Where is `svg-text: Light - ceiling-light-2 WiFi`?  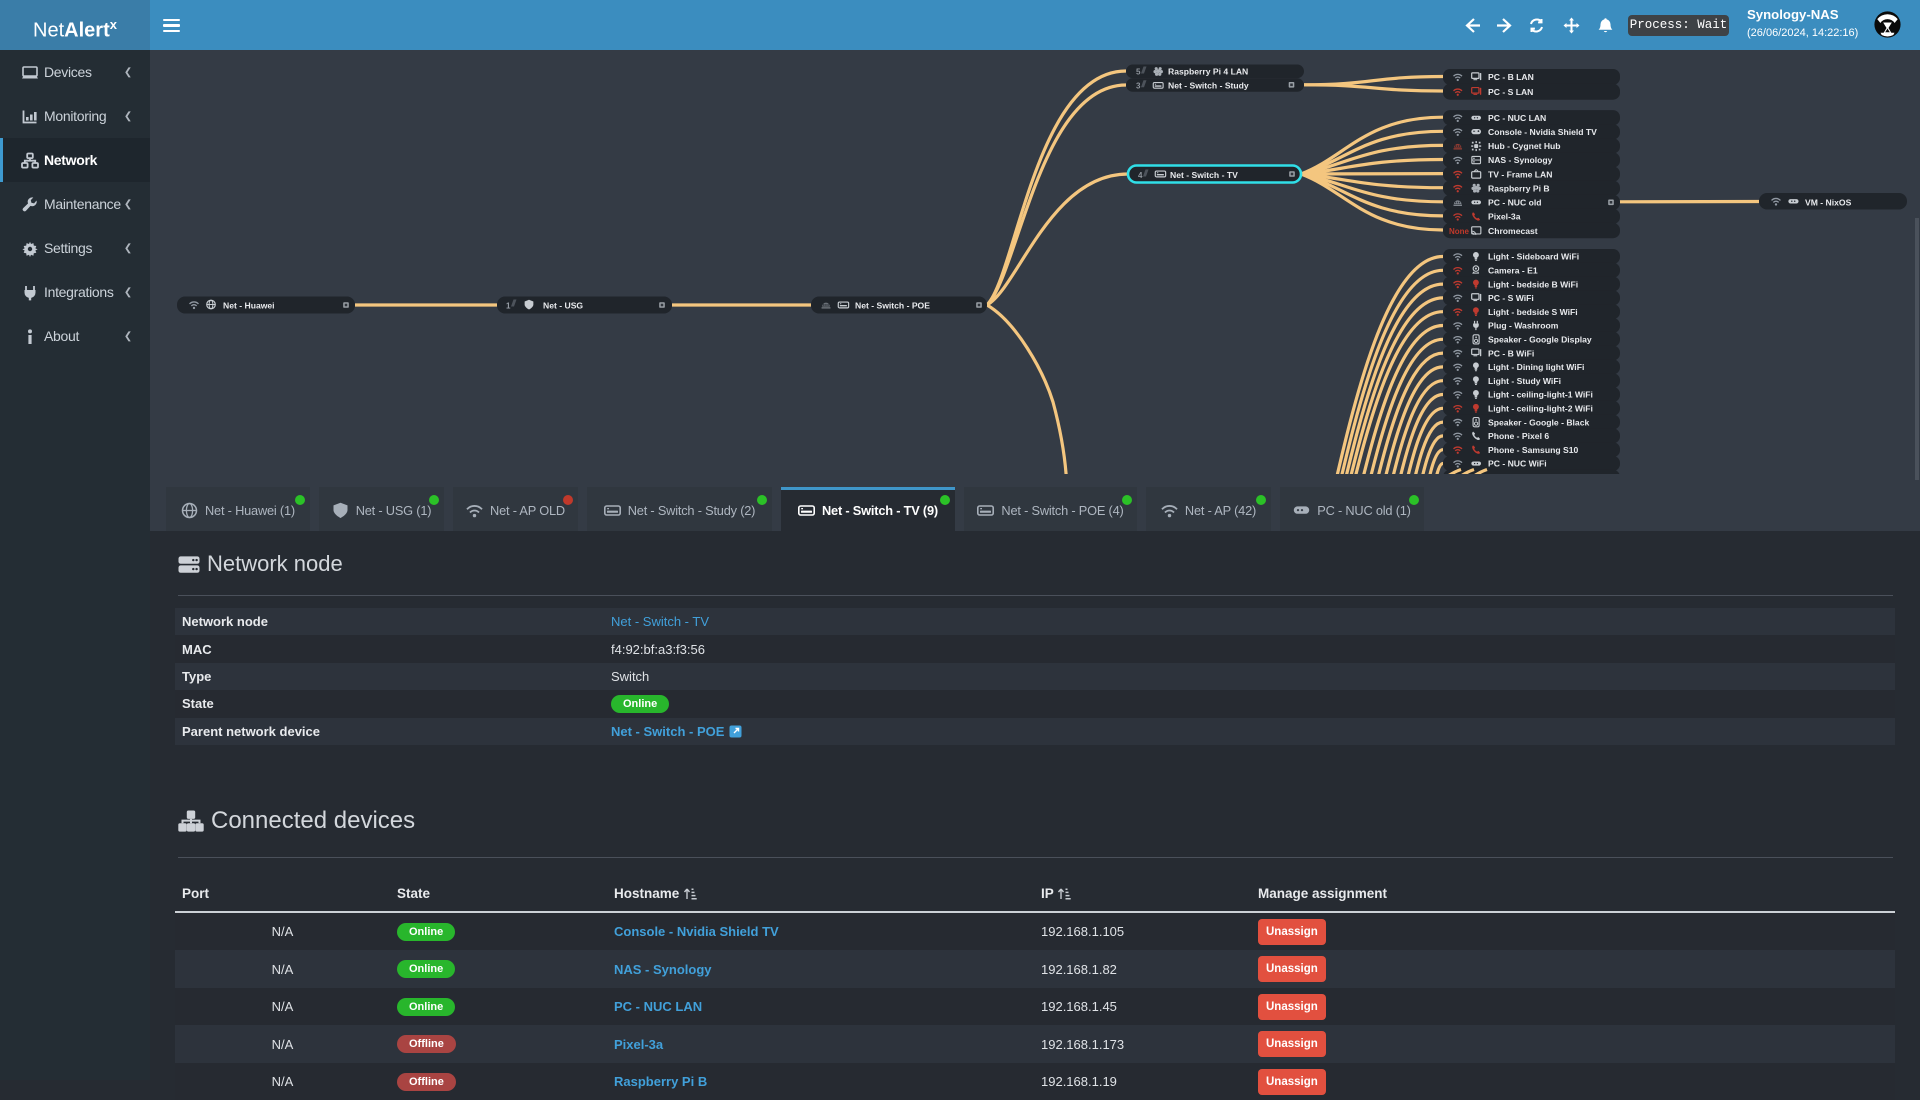
svg-text: Light - ceiling-light-2 WiFi is located at coordinates (1540, 409).